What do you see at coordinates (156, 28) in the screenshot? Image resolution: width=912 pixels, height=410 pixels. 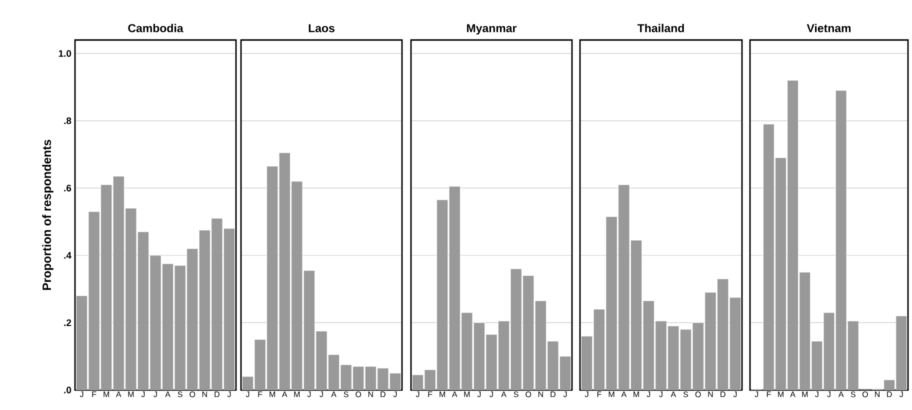 I see `chart-title: Cambodia` at bounding box center [156, 28].